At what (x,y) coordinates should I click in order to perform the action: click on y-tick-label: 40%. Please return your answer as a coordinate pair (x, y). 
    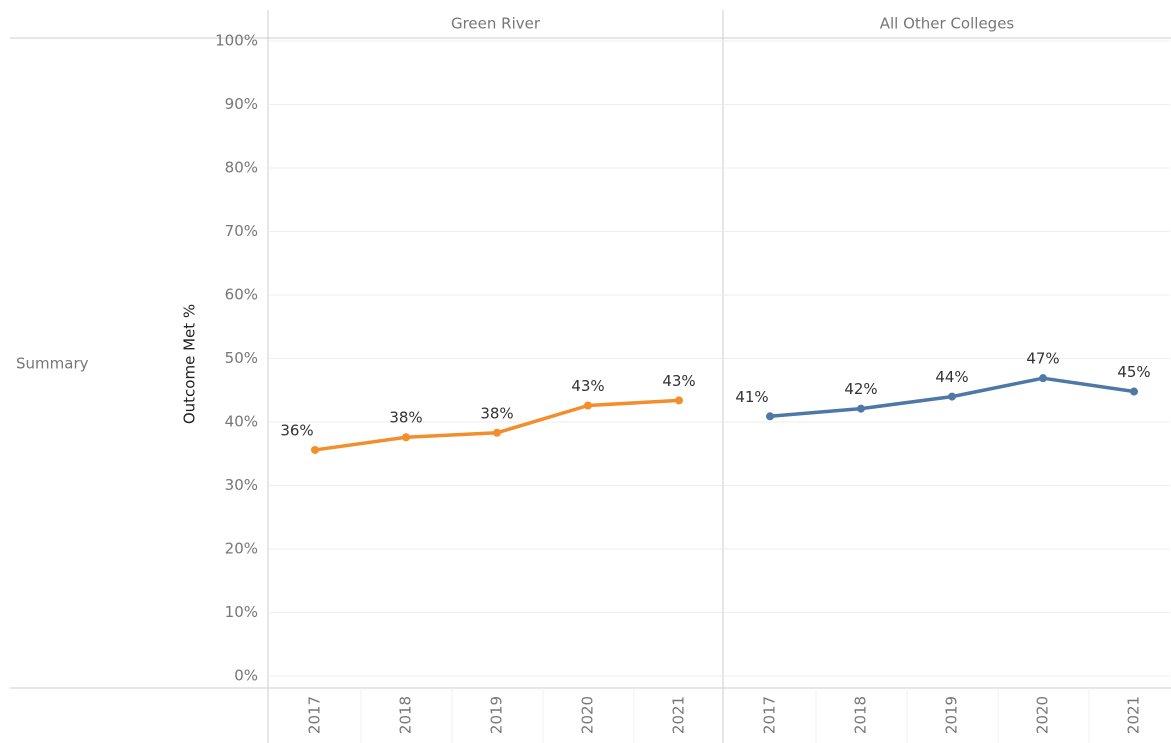
    Looking at the image, I should click on (241, 422).